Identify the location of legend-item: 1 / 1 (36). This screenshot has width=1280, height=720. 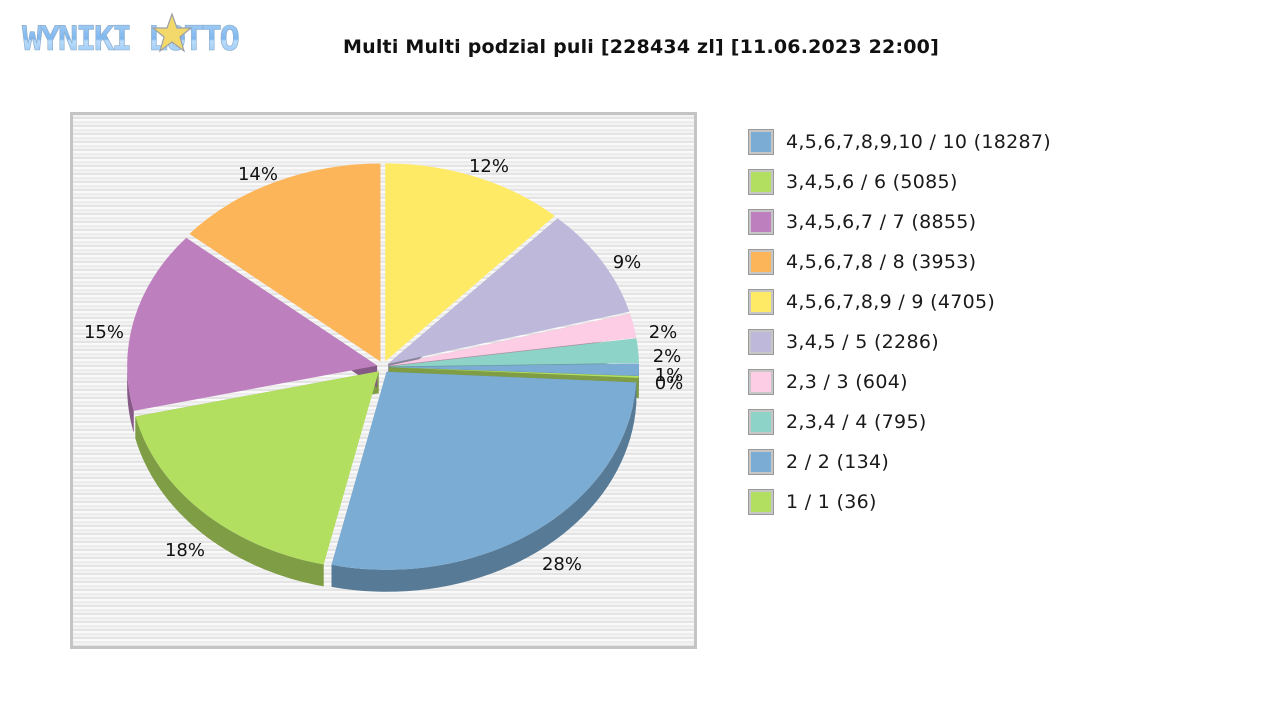
(899, 502).